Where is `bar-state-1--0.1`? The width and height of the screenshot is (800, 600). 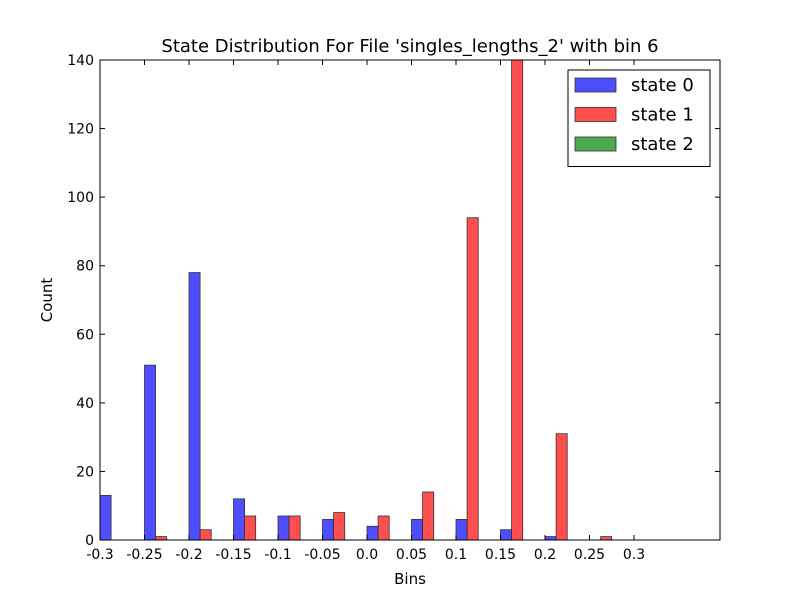
bar-state-1--0.1 is located at coordinates (294, 528).